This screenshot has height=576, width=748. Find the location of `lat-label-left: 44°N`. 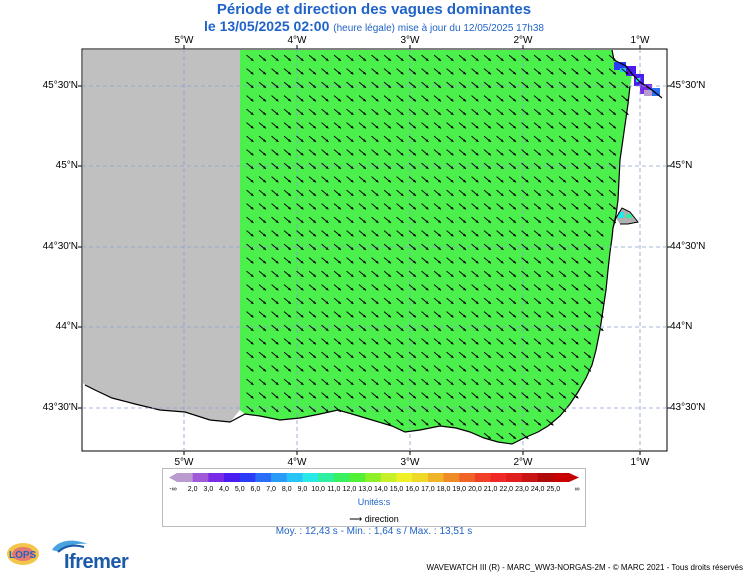

lat-label-left: 44°N is located at coordinates (66, 326).